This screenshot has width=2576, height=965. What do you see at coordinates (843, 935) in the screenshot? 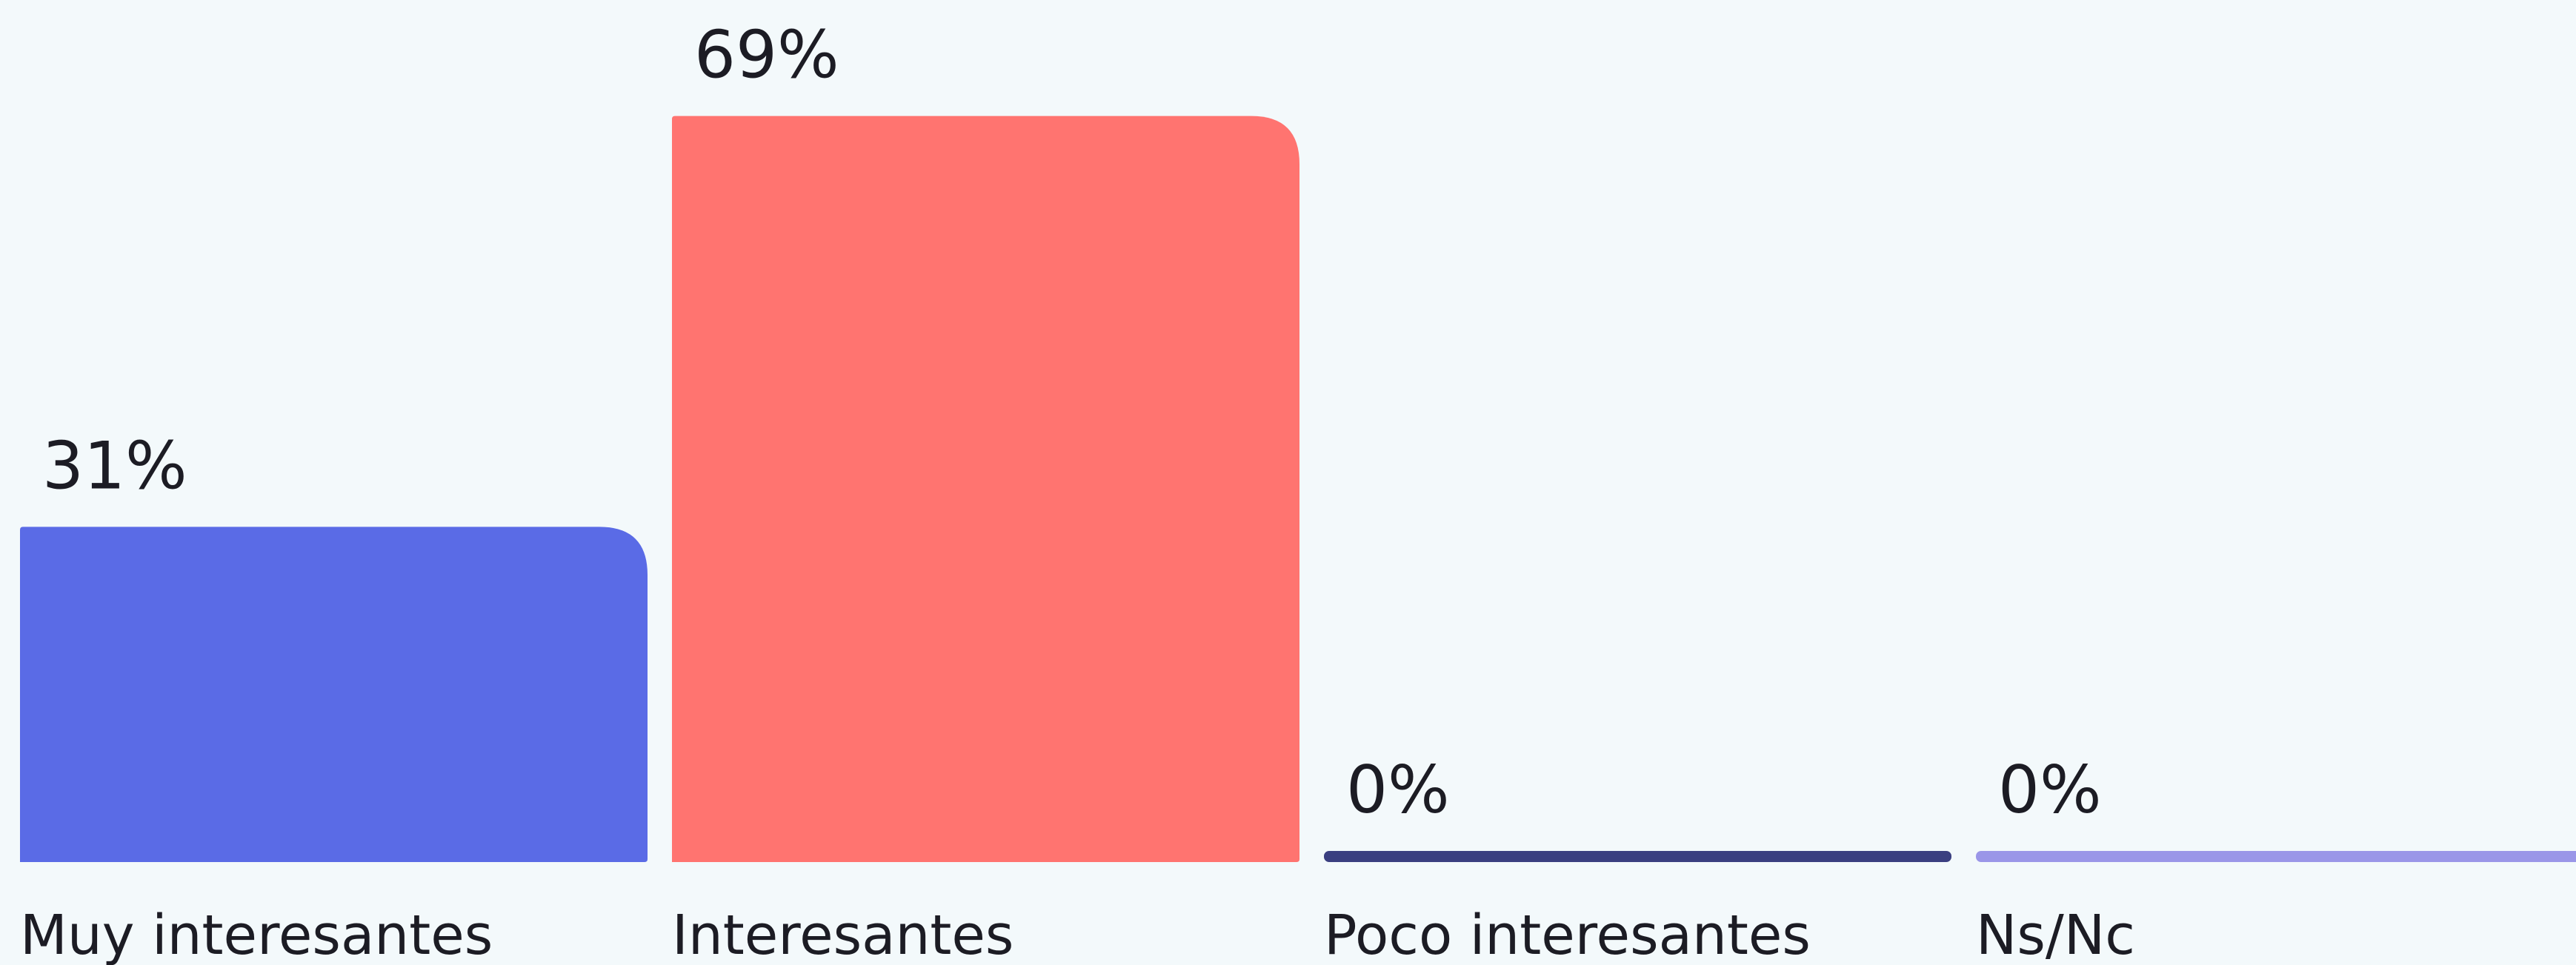
I see `x-tick-label: Interesantes` at bounding box center [843, 935].